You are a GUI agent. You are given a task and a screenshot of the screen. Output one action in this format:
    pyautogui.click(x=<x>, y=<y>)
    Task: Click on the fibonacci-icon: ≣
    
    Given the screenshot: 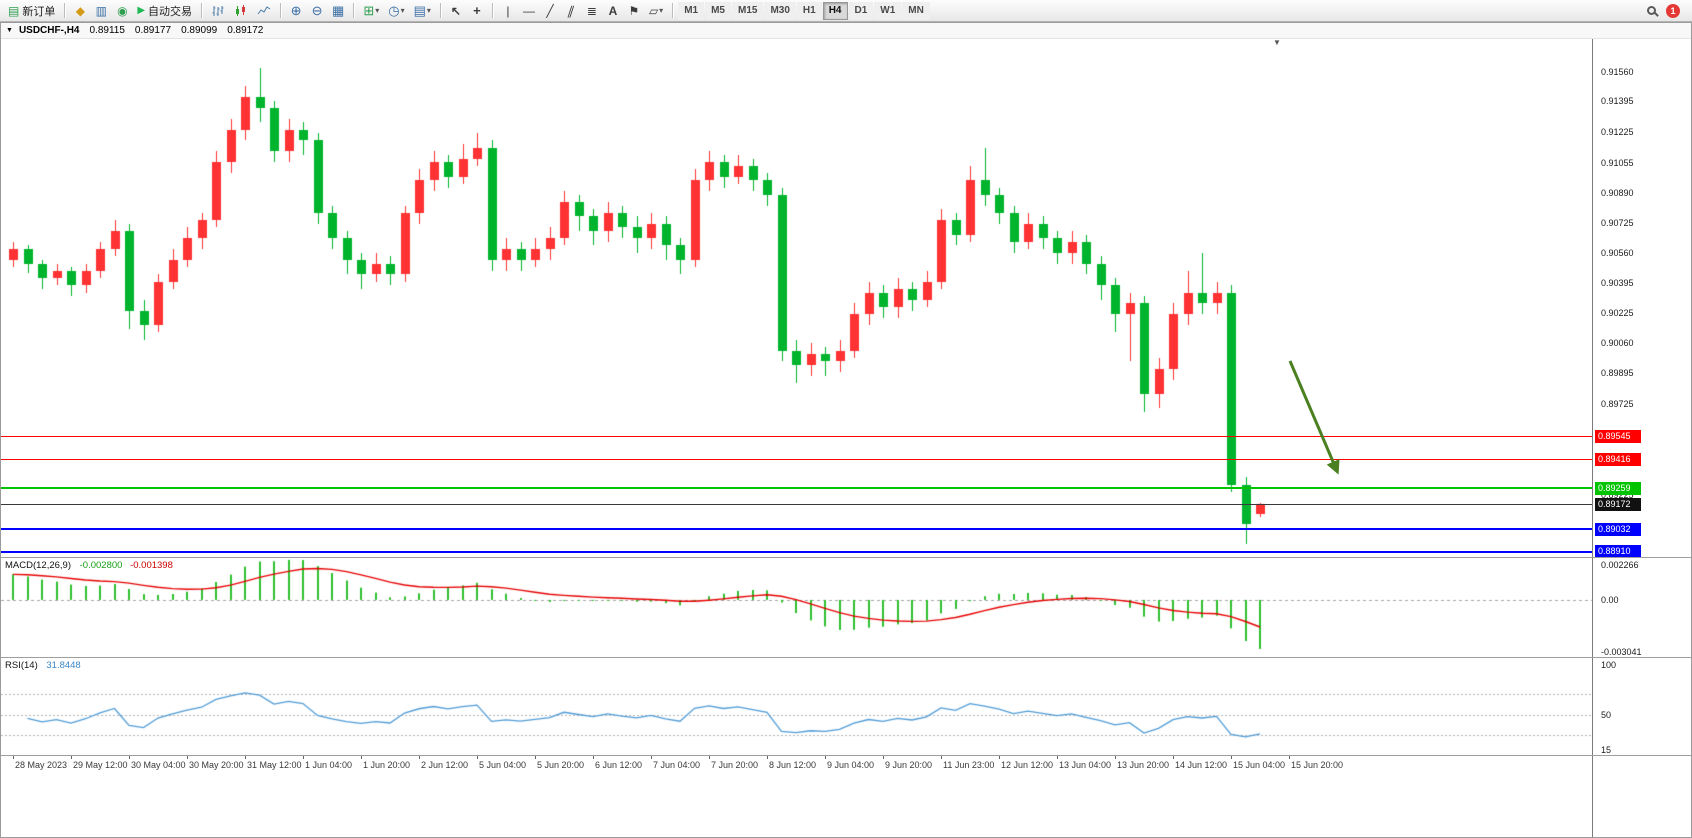 What is the action you would take?
    pyautogui.click(x=591, y=10)
    